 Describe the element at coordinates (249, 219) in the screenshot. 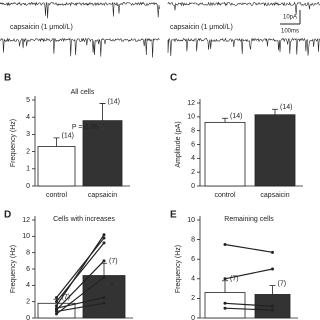

I see `panel-title: Remaining cells` at that location.